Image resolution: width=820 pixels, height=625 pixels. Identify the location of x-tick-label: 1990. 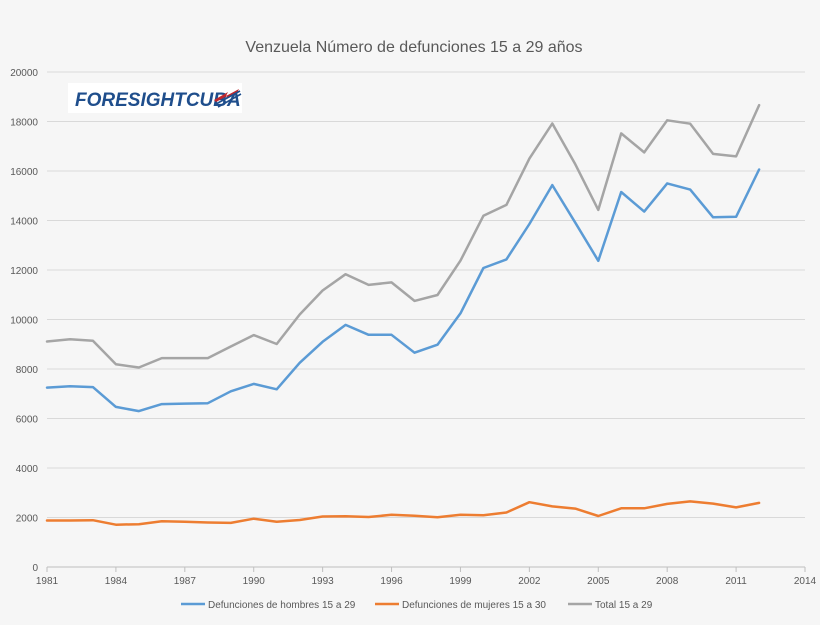
(254, 581).